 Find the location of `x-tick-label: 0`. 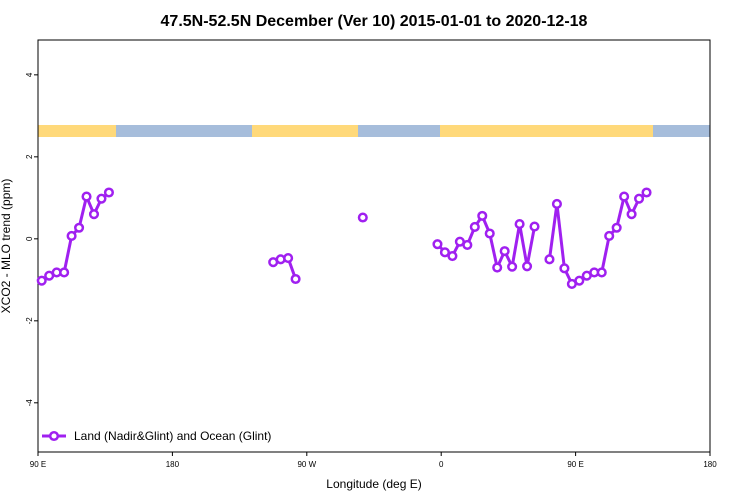

x-tick-label: 0 is located at coordinates (441, 464).